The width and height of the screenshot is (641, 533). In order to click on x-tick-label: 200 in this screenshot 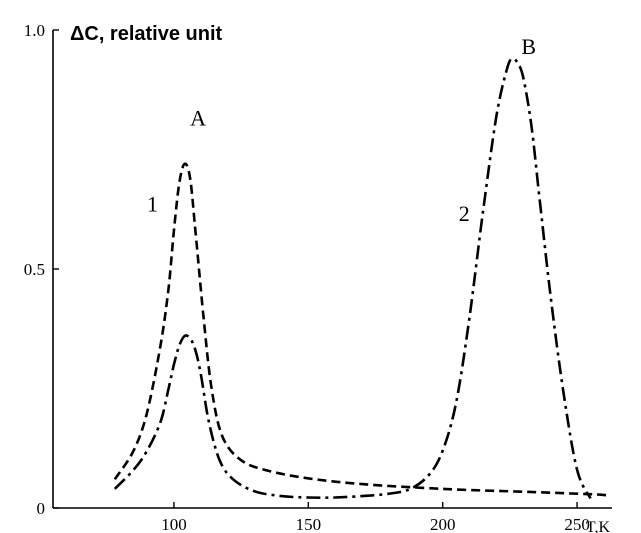, I will do `click(443, 524)`.